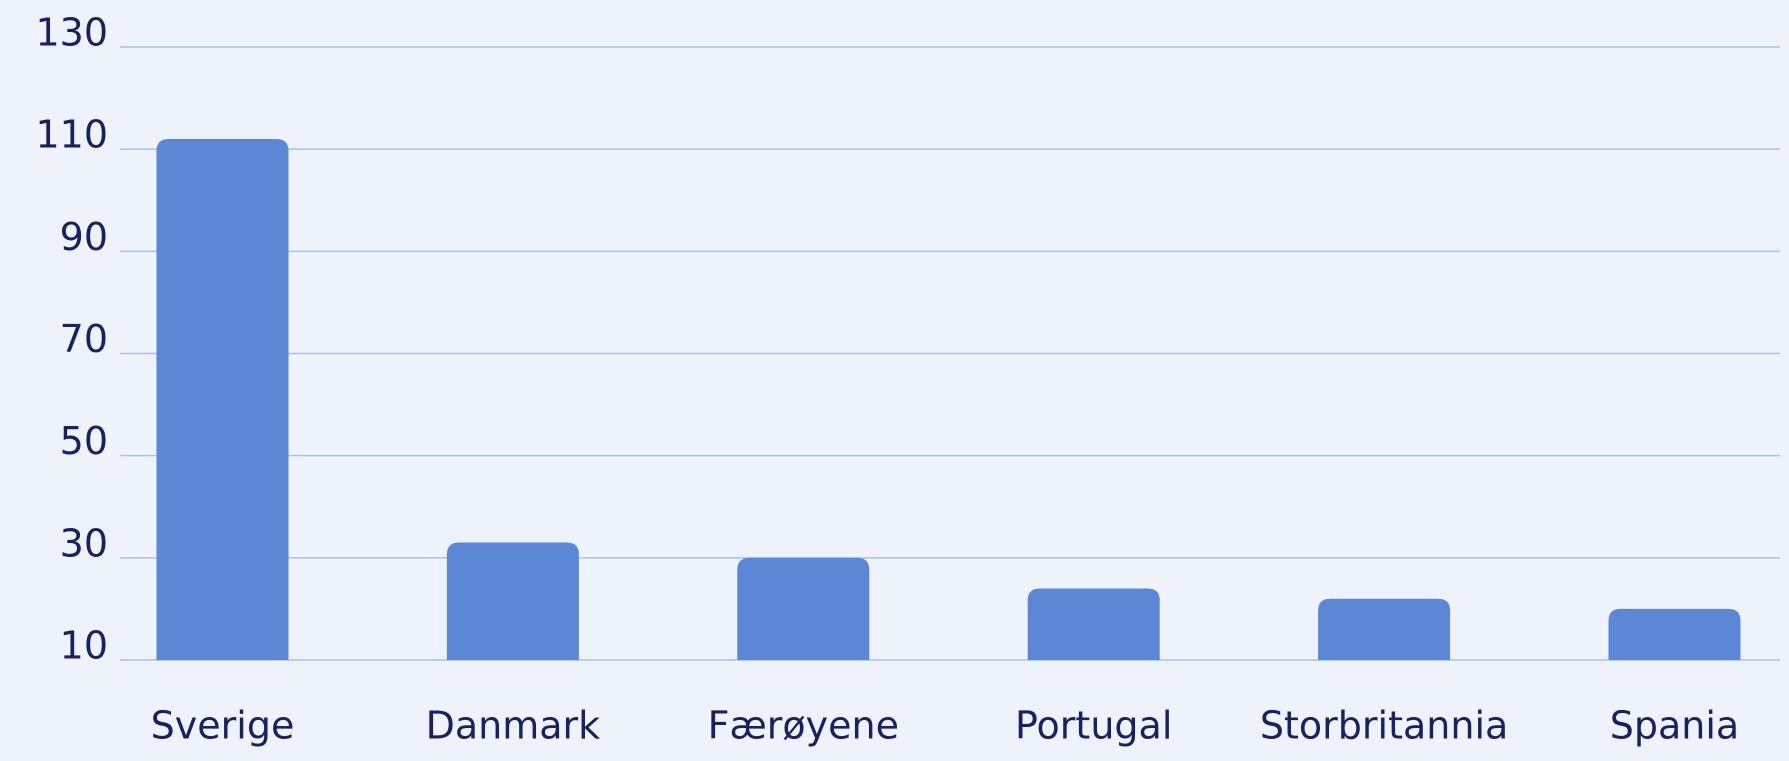 This screenshot has height=761, width=1789. What do you see at coordinates (84, 646) in the screenshot?
I see `y-tick-label: 10` at bounding box center [84, 646].